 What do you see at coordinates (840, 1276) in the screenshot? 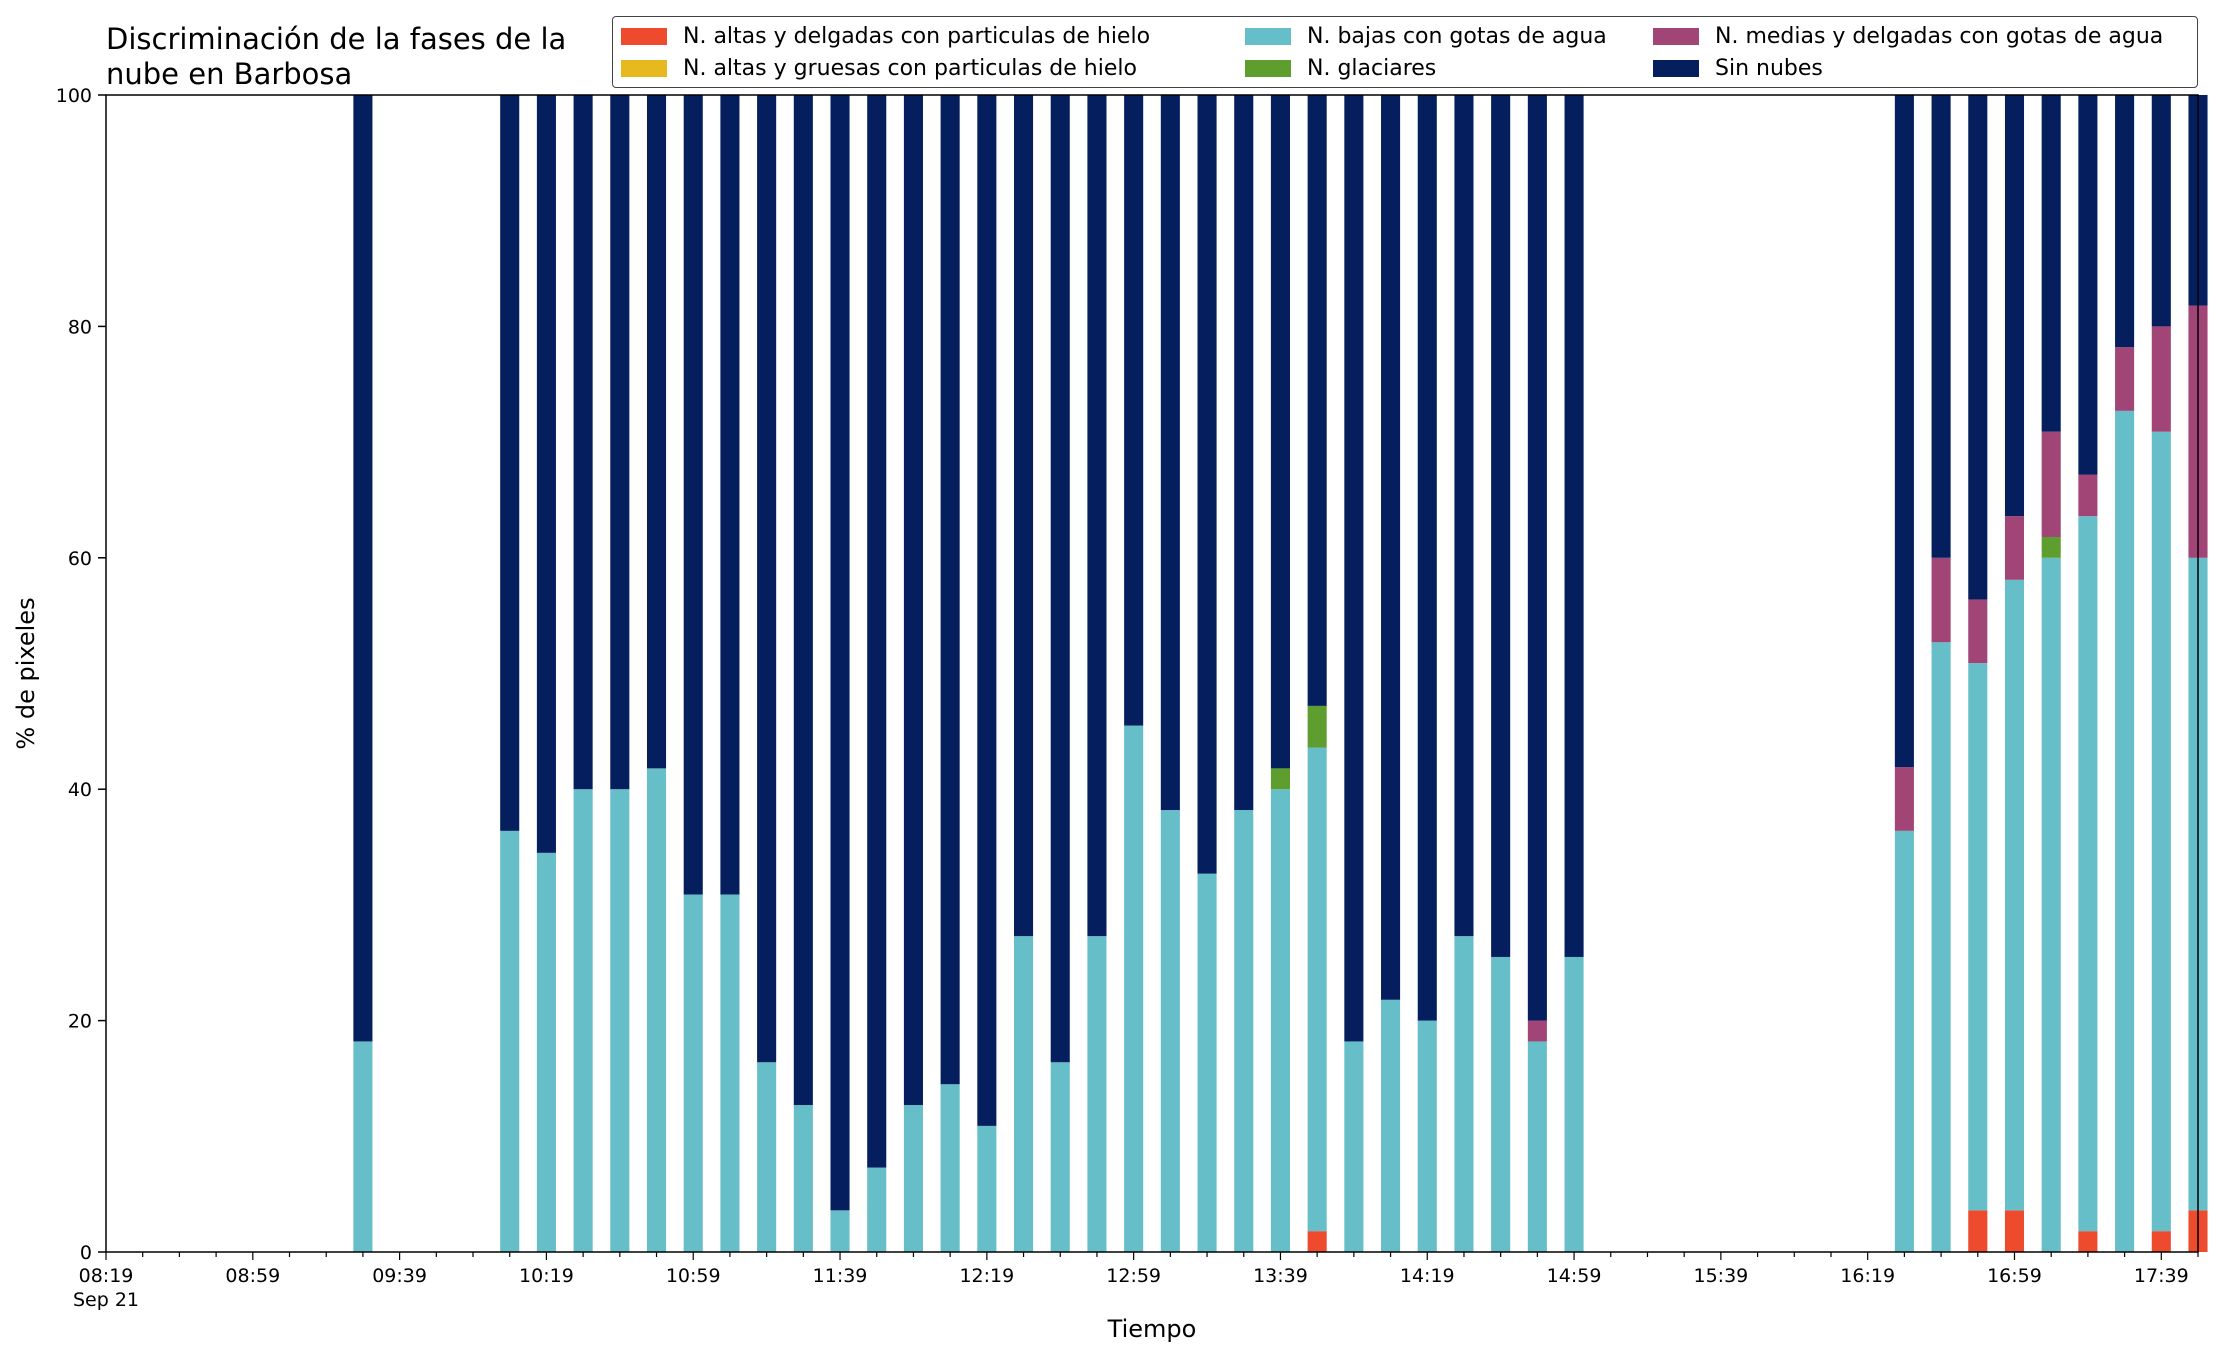
I see `x-tick-label: 11:39` at bounding box center [840, 1276].